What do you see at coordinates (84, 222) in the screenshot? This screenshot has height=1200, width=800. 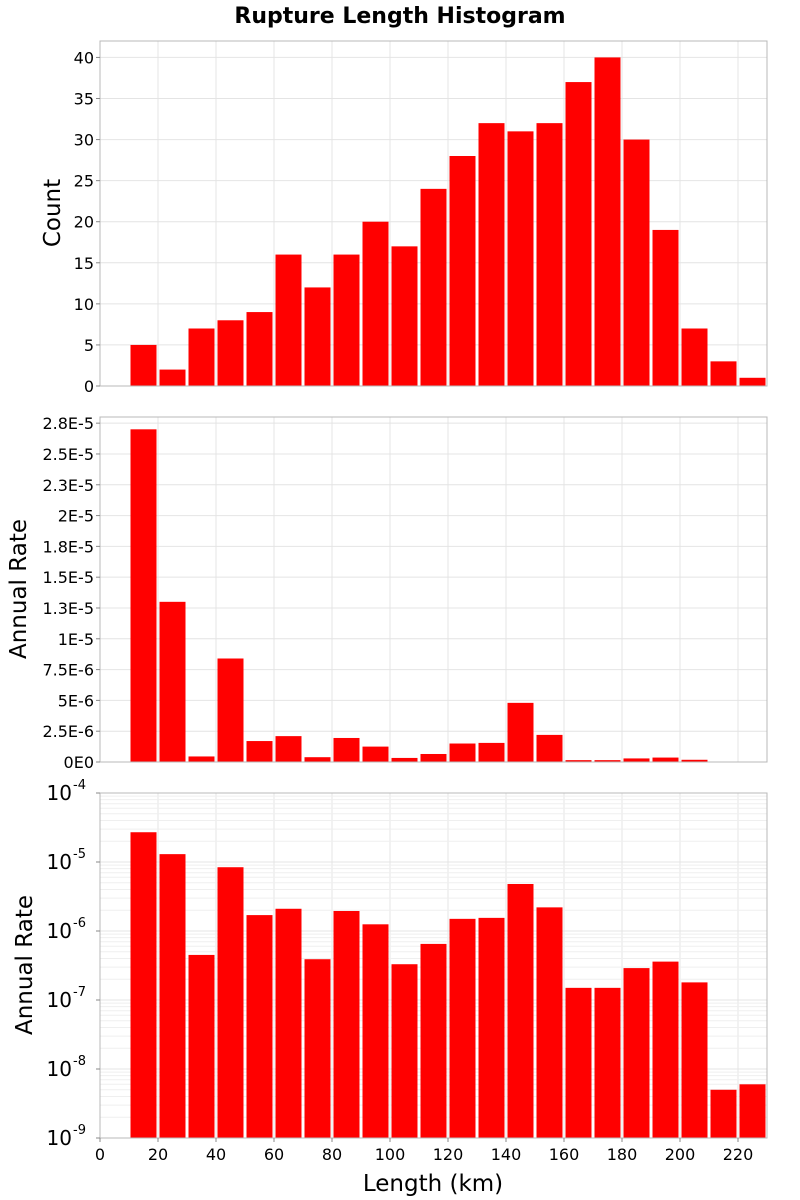 I see `y-tick-label: 20` at bounding box center [84, 222].